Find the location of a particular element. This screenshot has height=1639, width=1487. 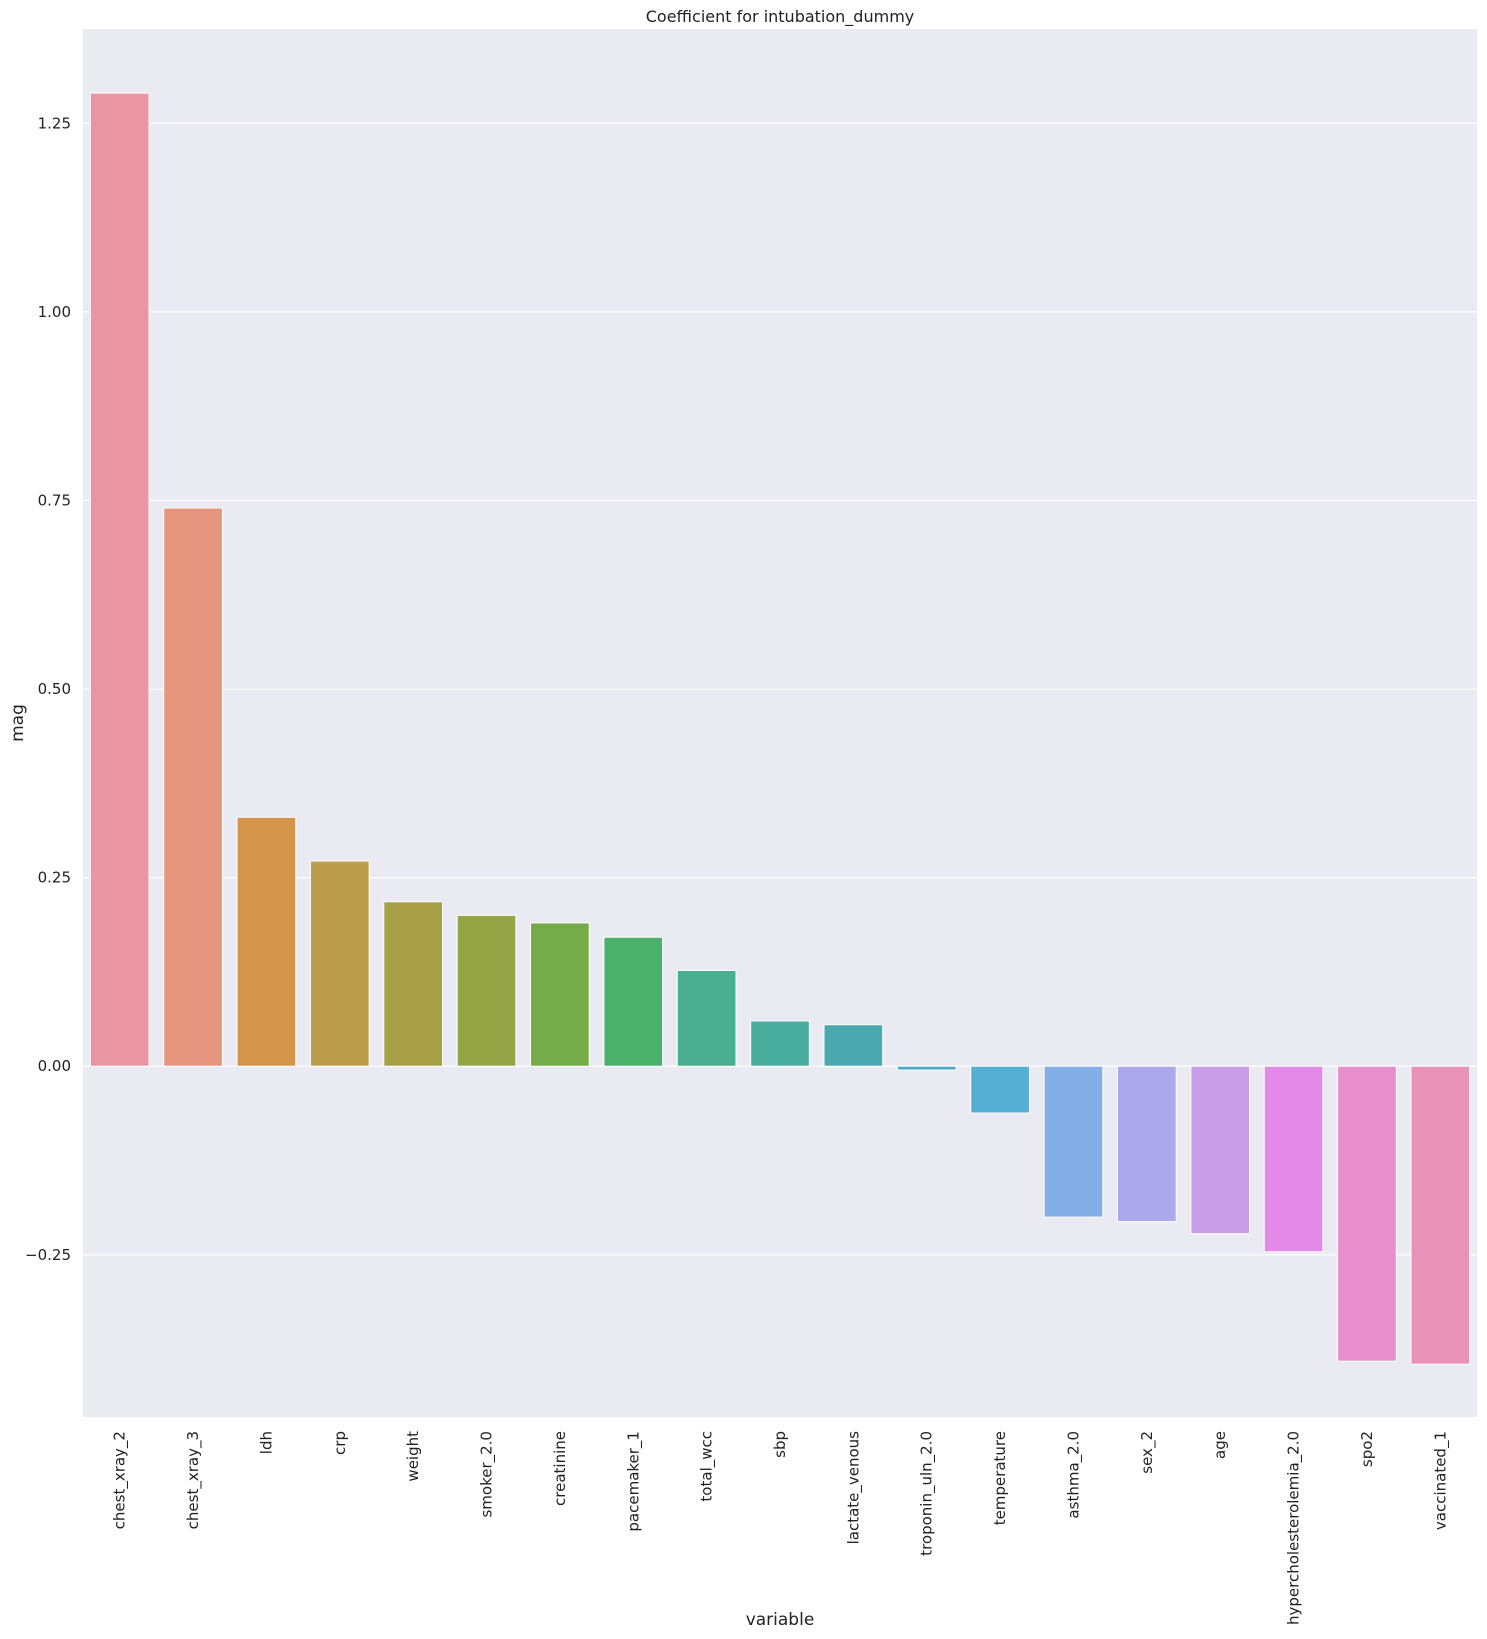

bar-troponin_uln_2.0 is located at coordinates (926, 1068).